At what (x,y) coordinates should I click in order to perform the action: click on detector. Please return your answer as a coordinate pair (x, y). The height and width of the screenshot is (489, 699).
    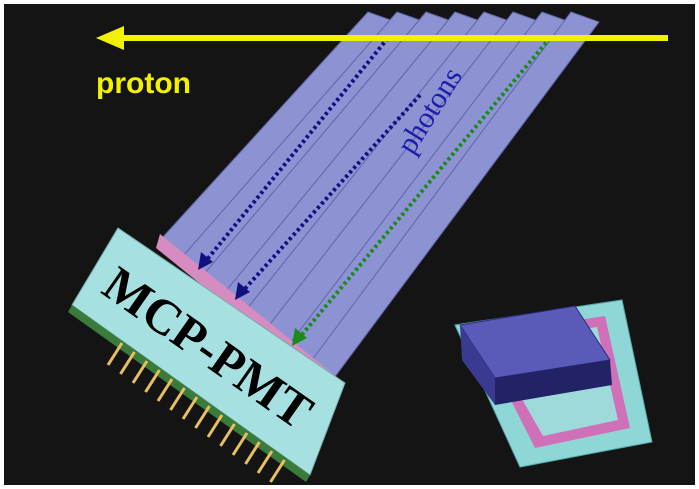
    Looking at the image, I should click on (553, 383).